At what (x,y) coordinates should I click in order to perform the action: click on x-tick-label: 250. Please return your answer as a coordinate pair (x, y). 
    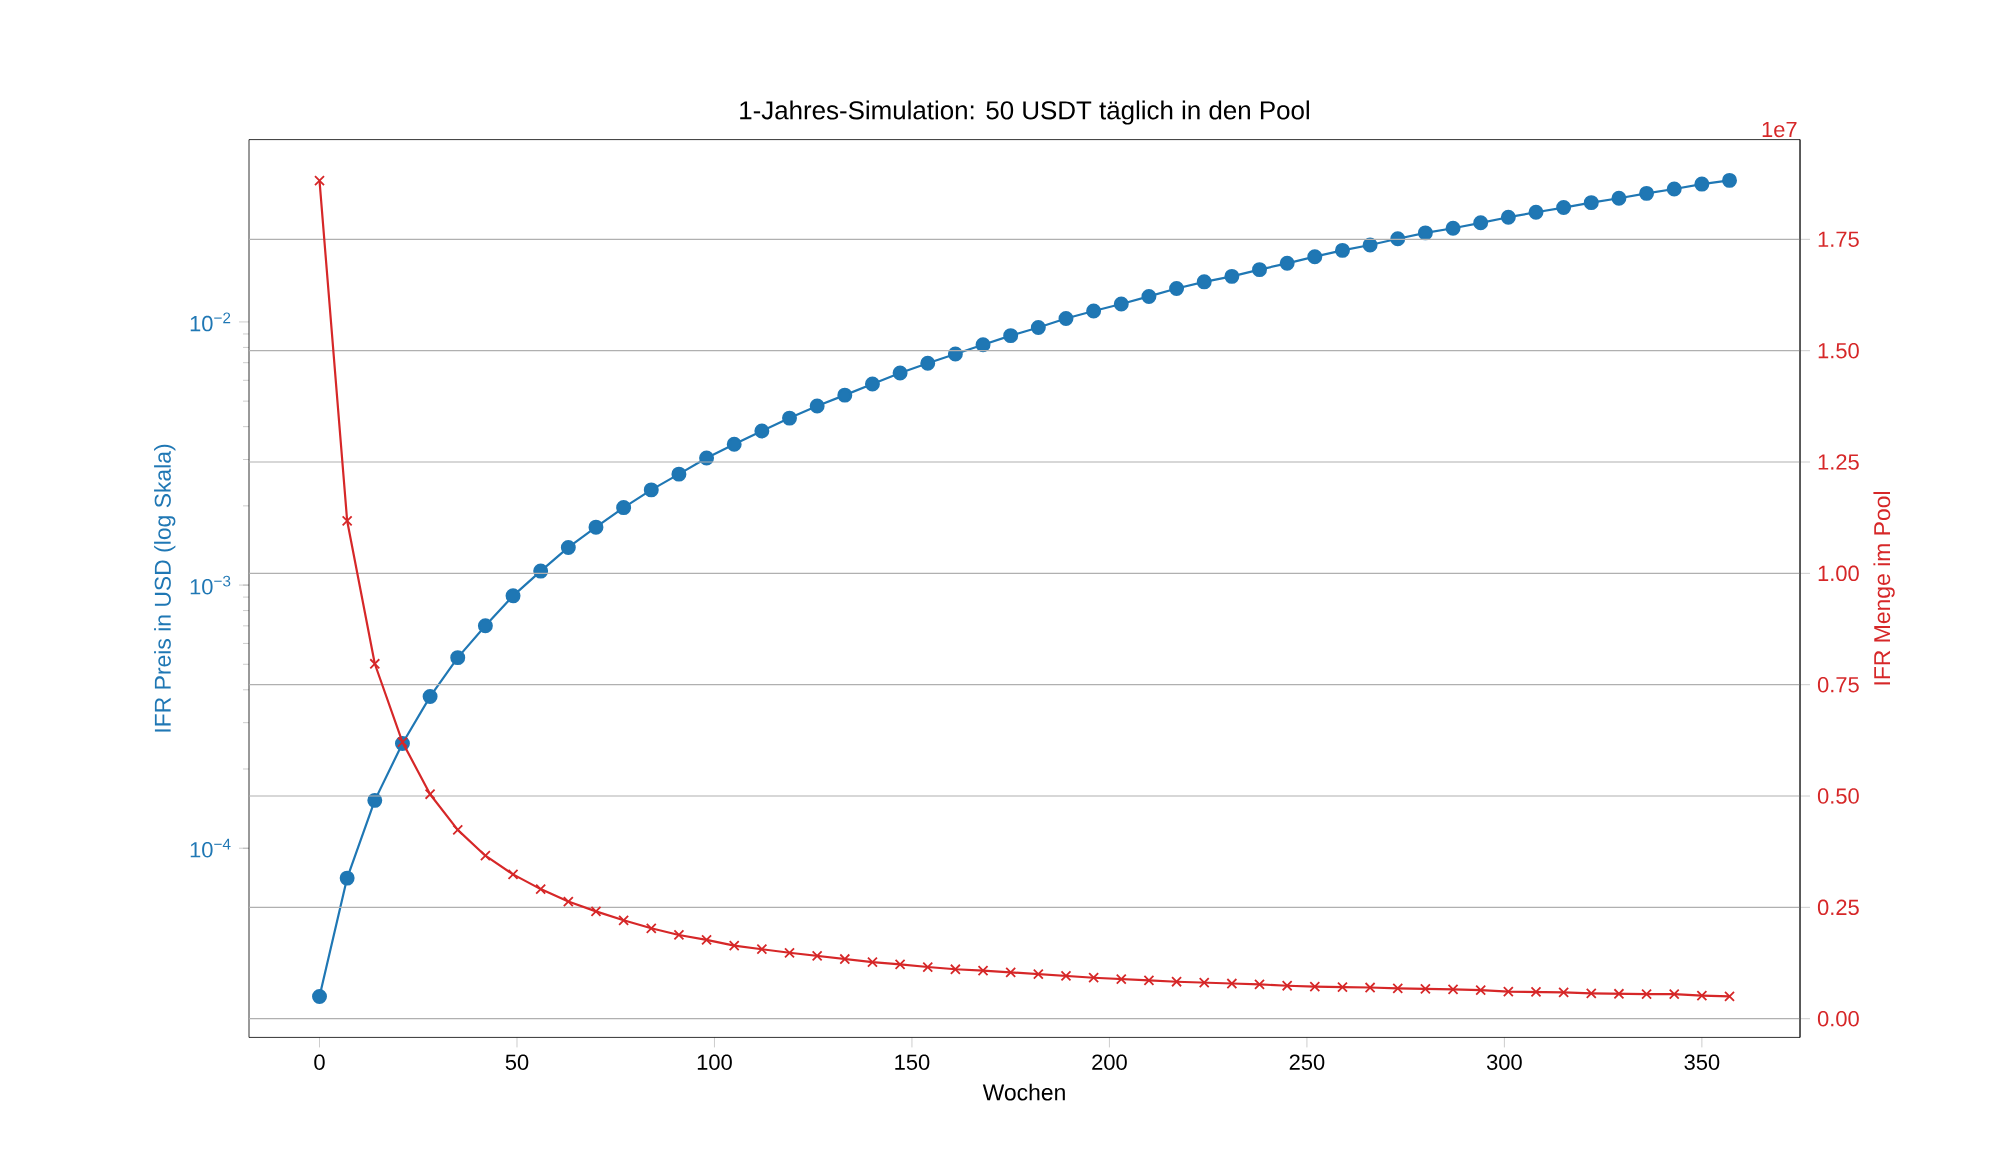
    Looking at the image, I should click on (1307, 1062).